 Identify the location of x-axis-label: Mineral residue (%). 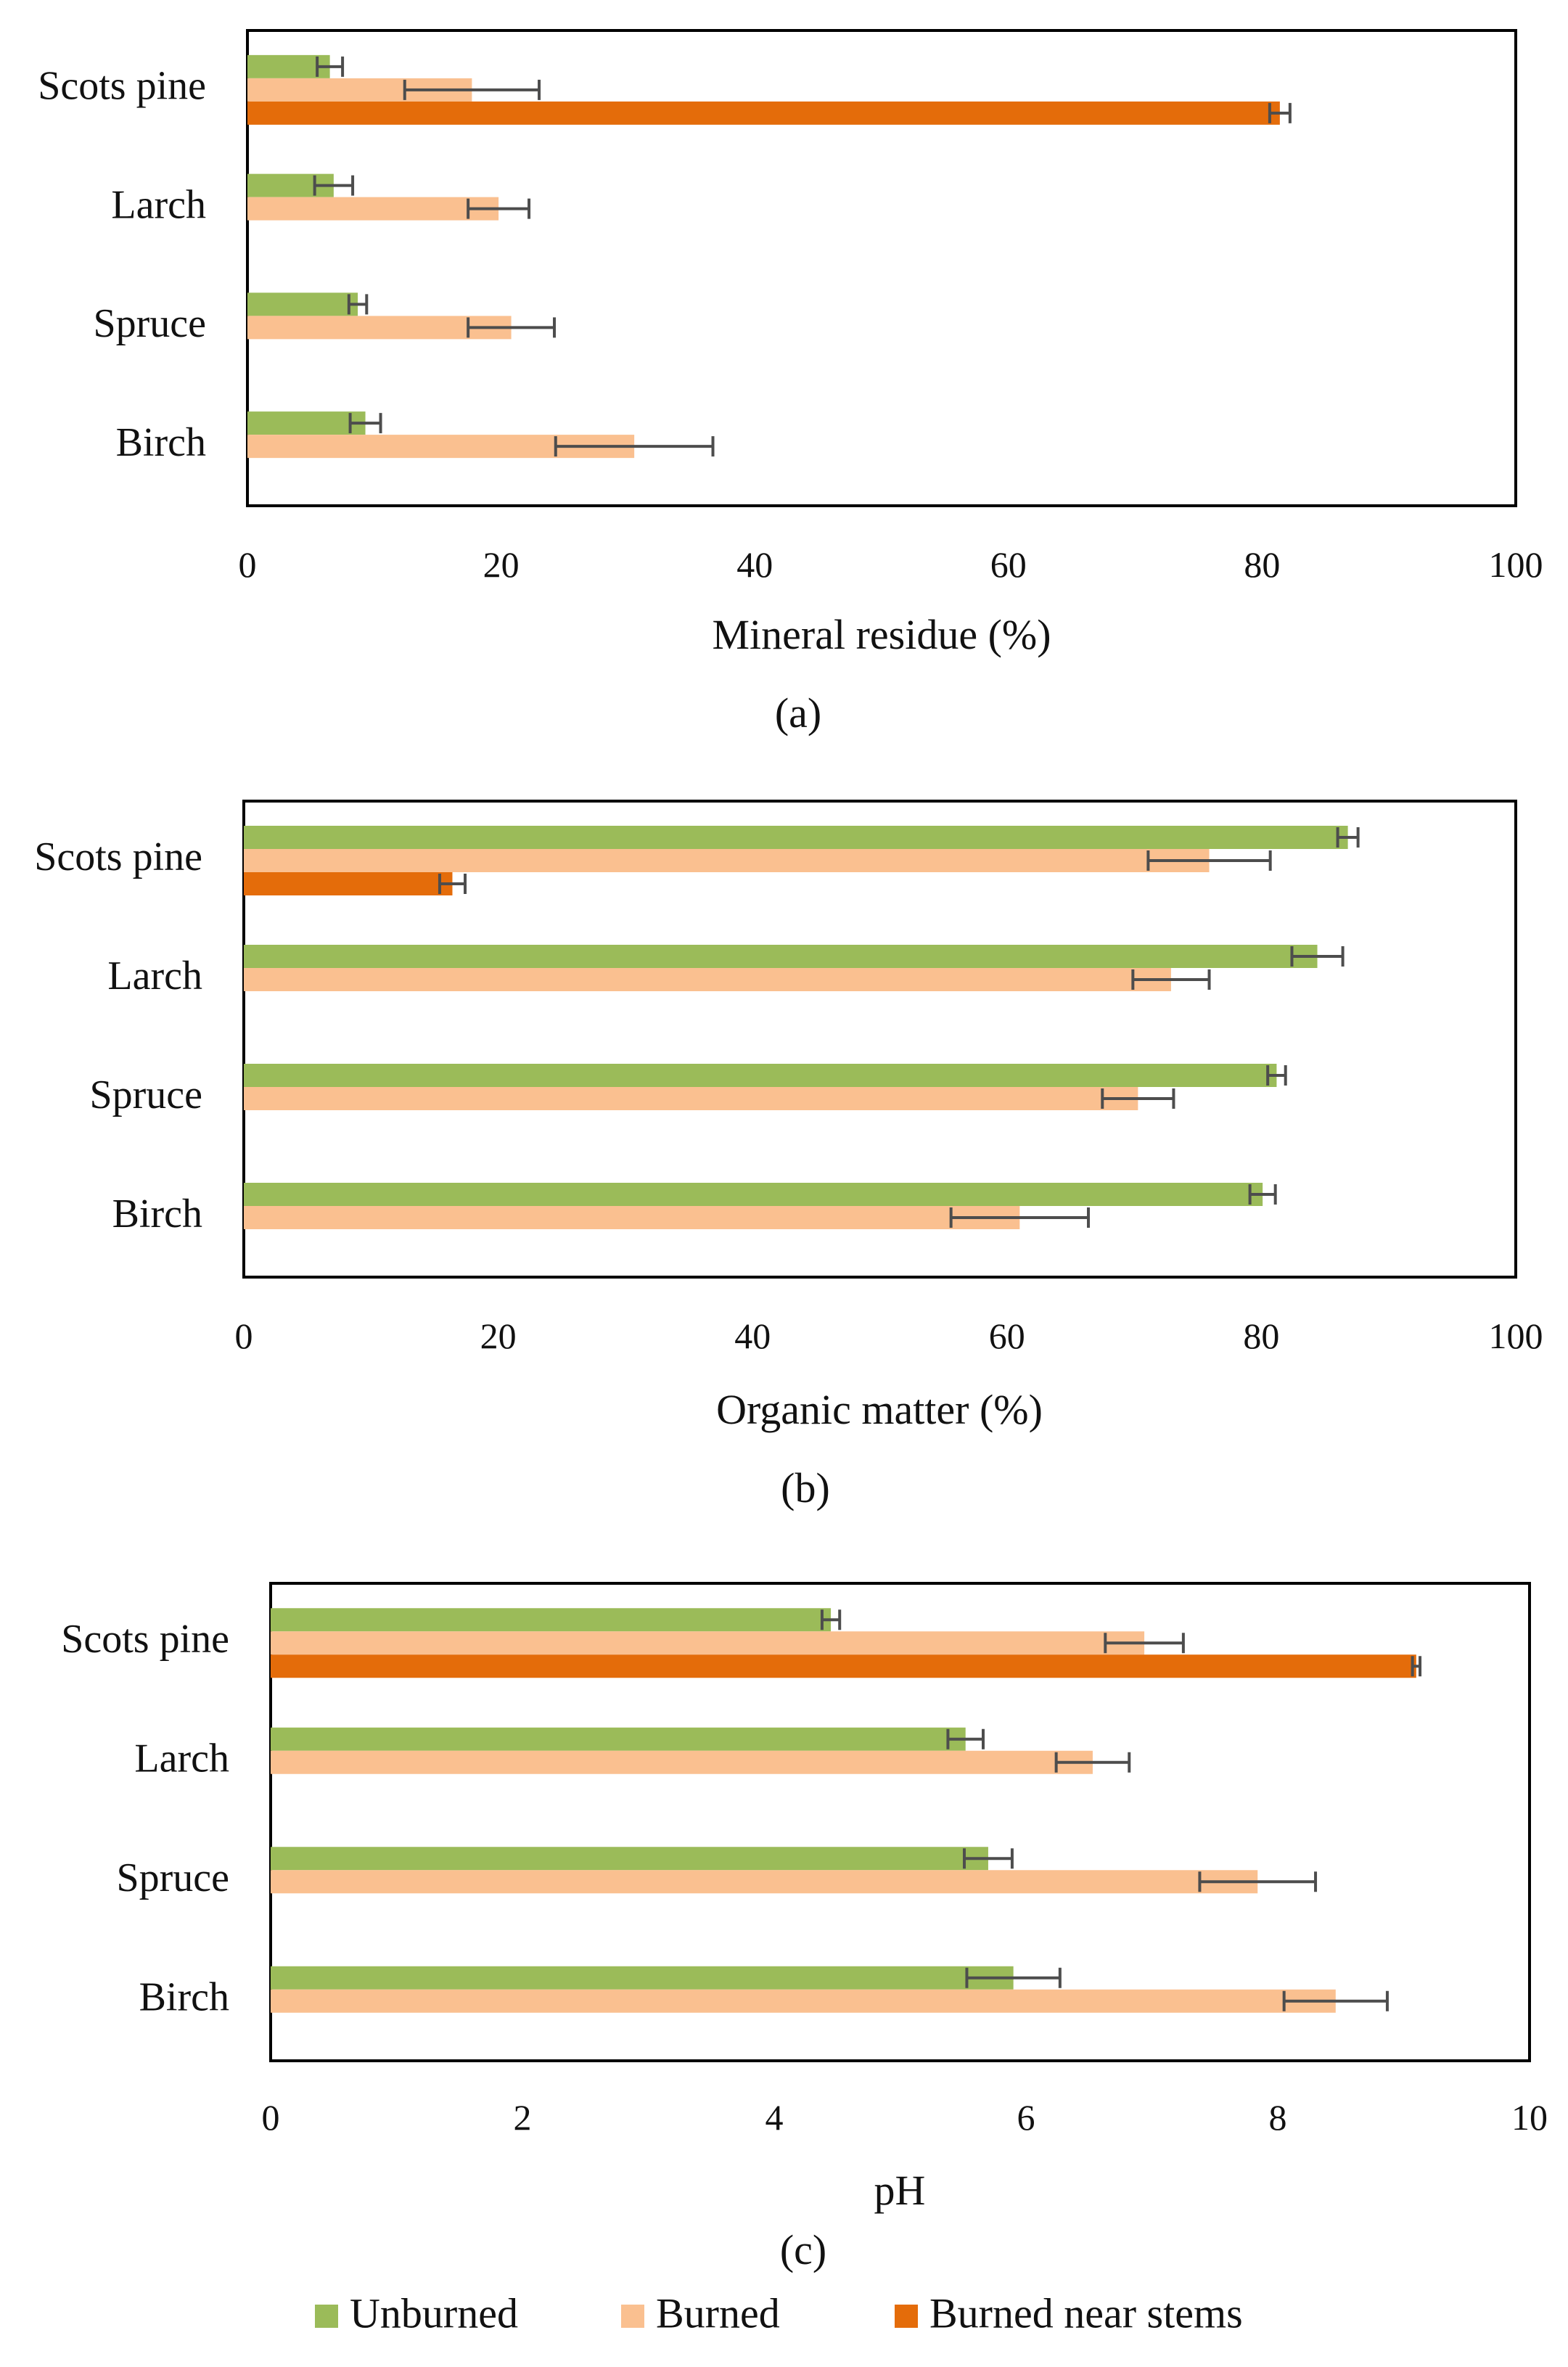
(881, 634).